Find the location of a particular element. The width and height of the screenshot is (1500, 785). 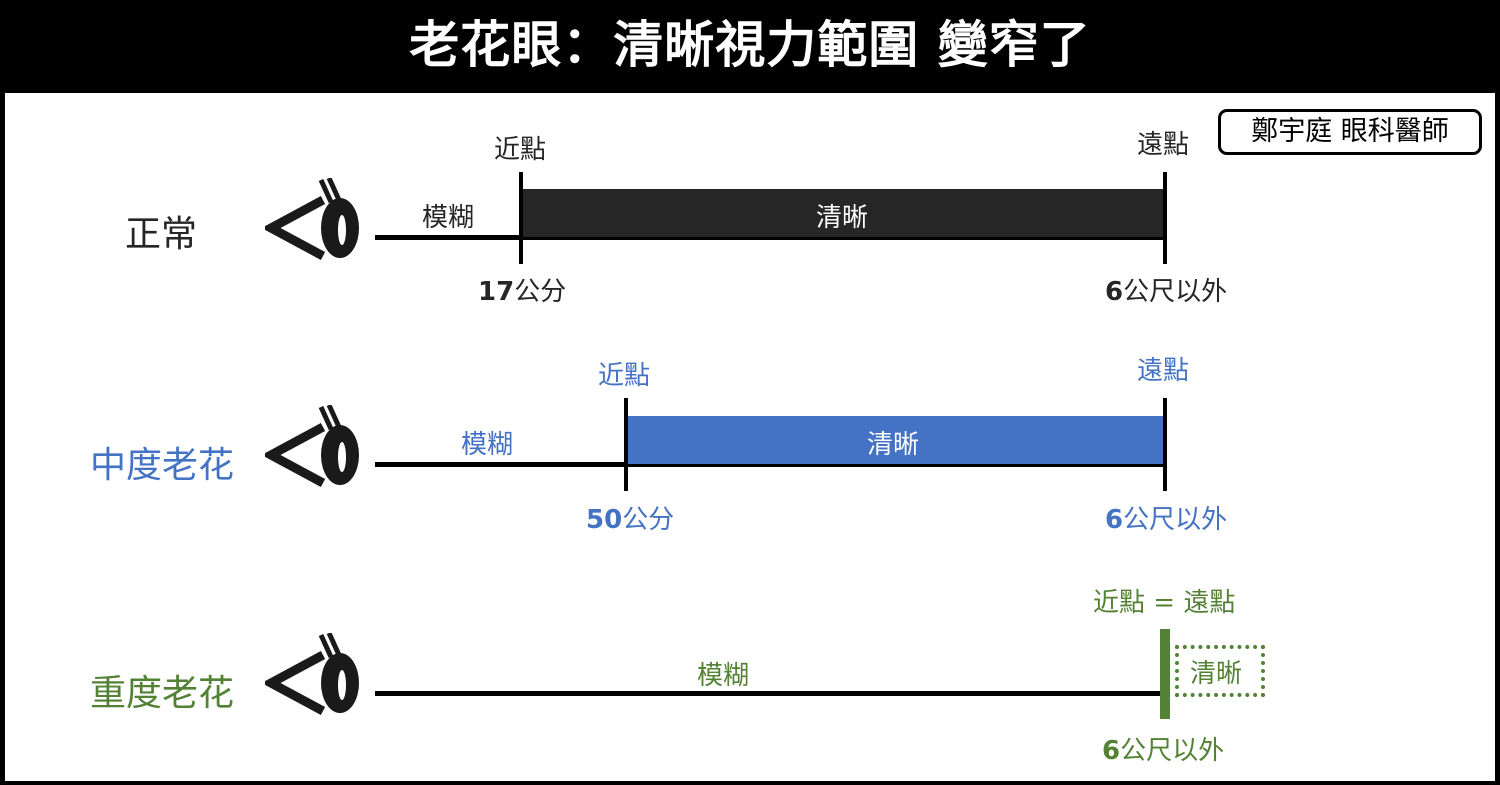

row-normal-far-tick is located at coordinates (1165, 218).